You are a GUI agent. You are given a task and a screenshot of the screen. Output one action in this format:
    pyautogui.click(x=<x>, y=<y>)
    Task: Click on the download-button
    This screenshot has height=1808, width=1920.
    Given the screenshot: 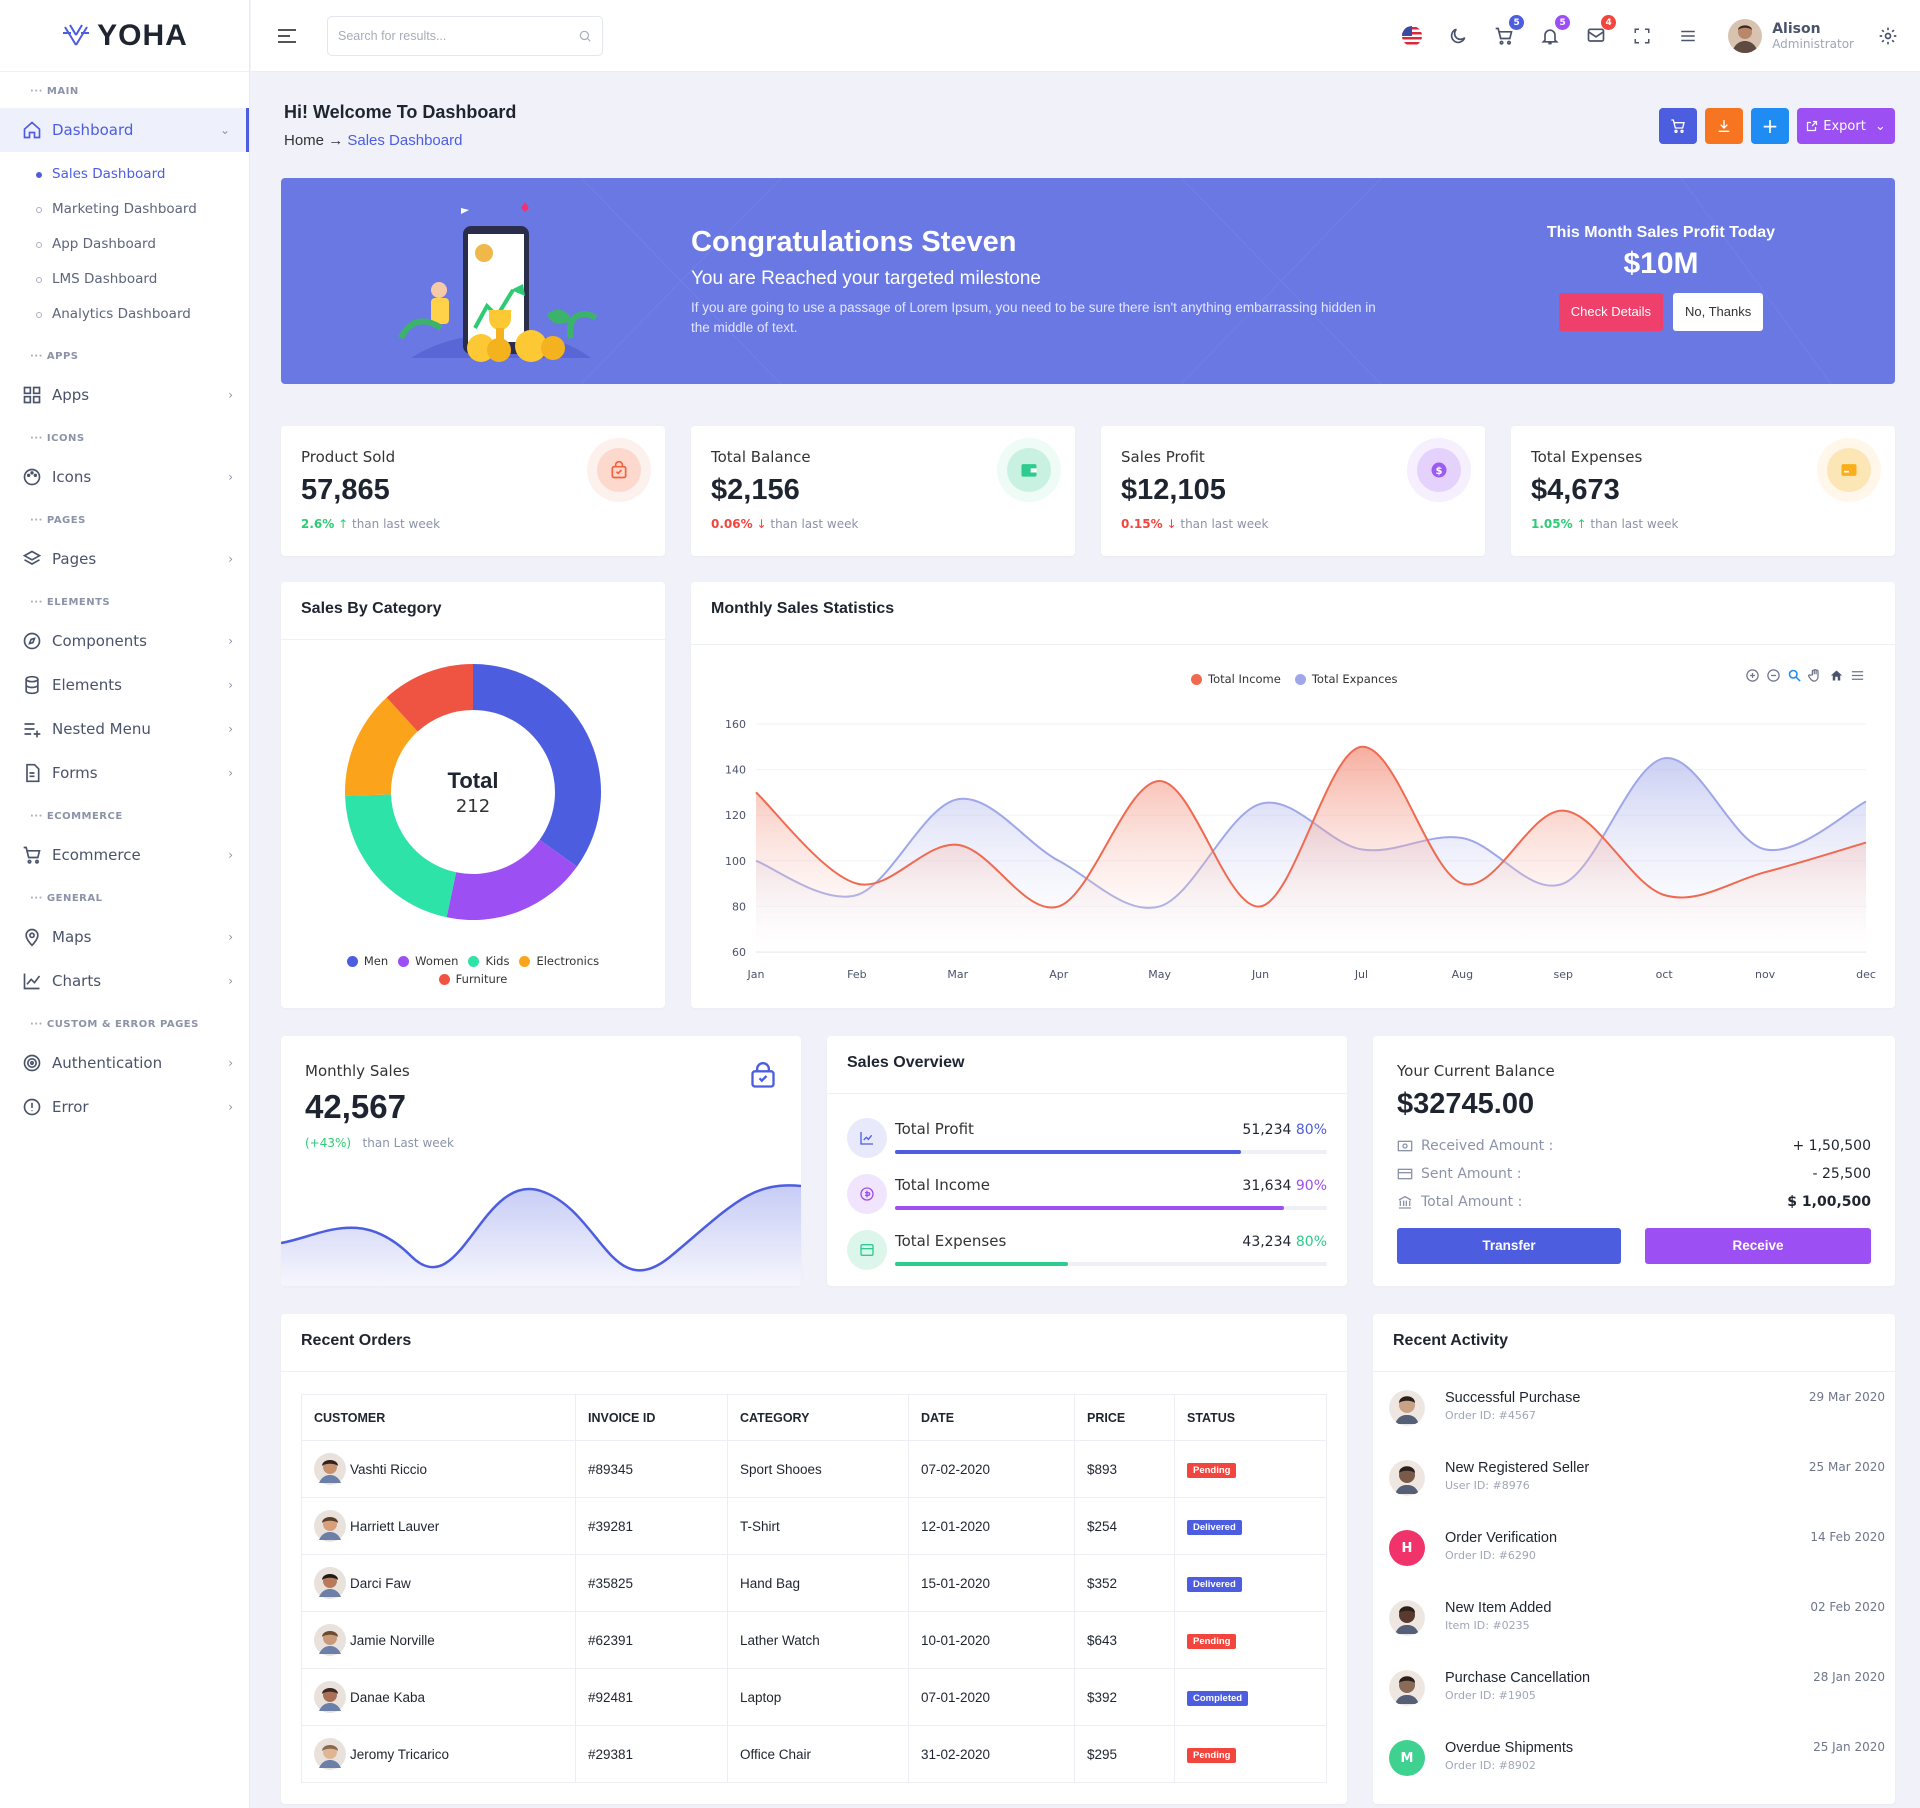 What is the action you would take?
    pyautogui.click(x=1724, y=126)
    